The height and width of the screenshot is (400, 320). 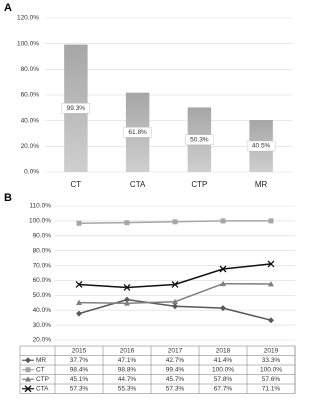 I want to click on table-cell: 45.7%, so click(x=175, y=379).